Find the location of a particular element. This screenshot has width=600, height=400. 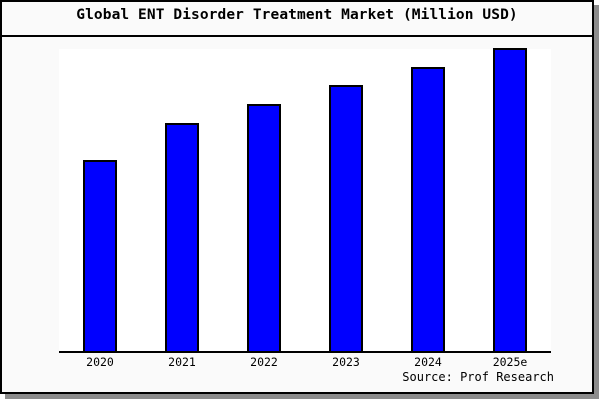

x-tick-2022: 2022 is located at coordinates (264, 362).